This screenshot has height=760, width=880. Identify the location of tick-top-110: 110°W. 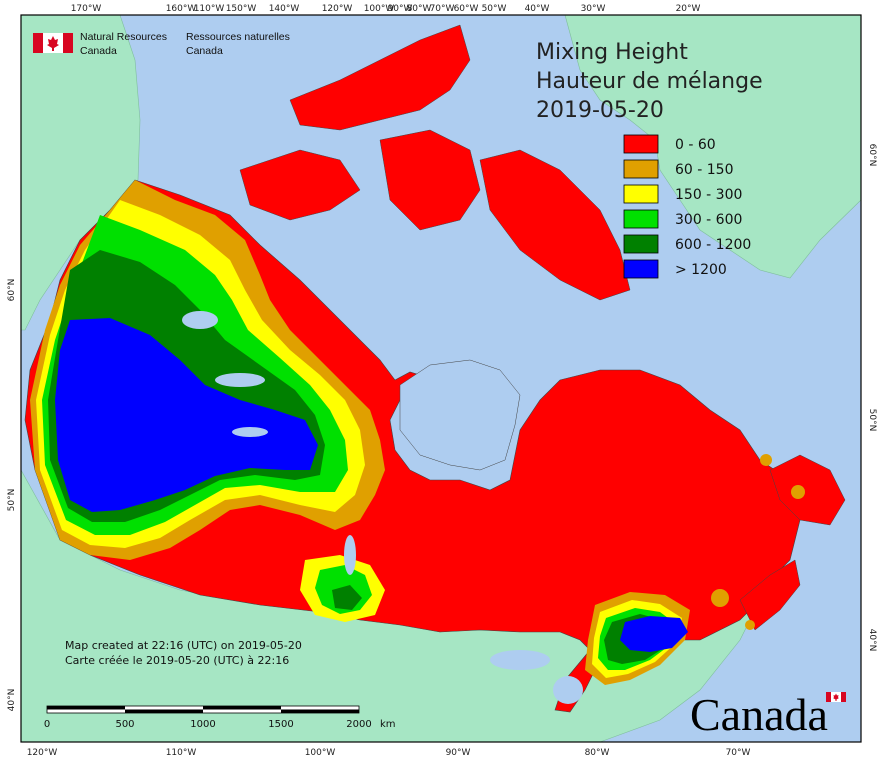
(209, 9).